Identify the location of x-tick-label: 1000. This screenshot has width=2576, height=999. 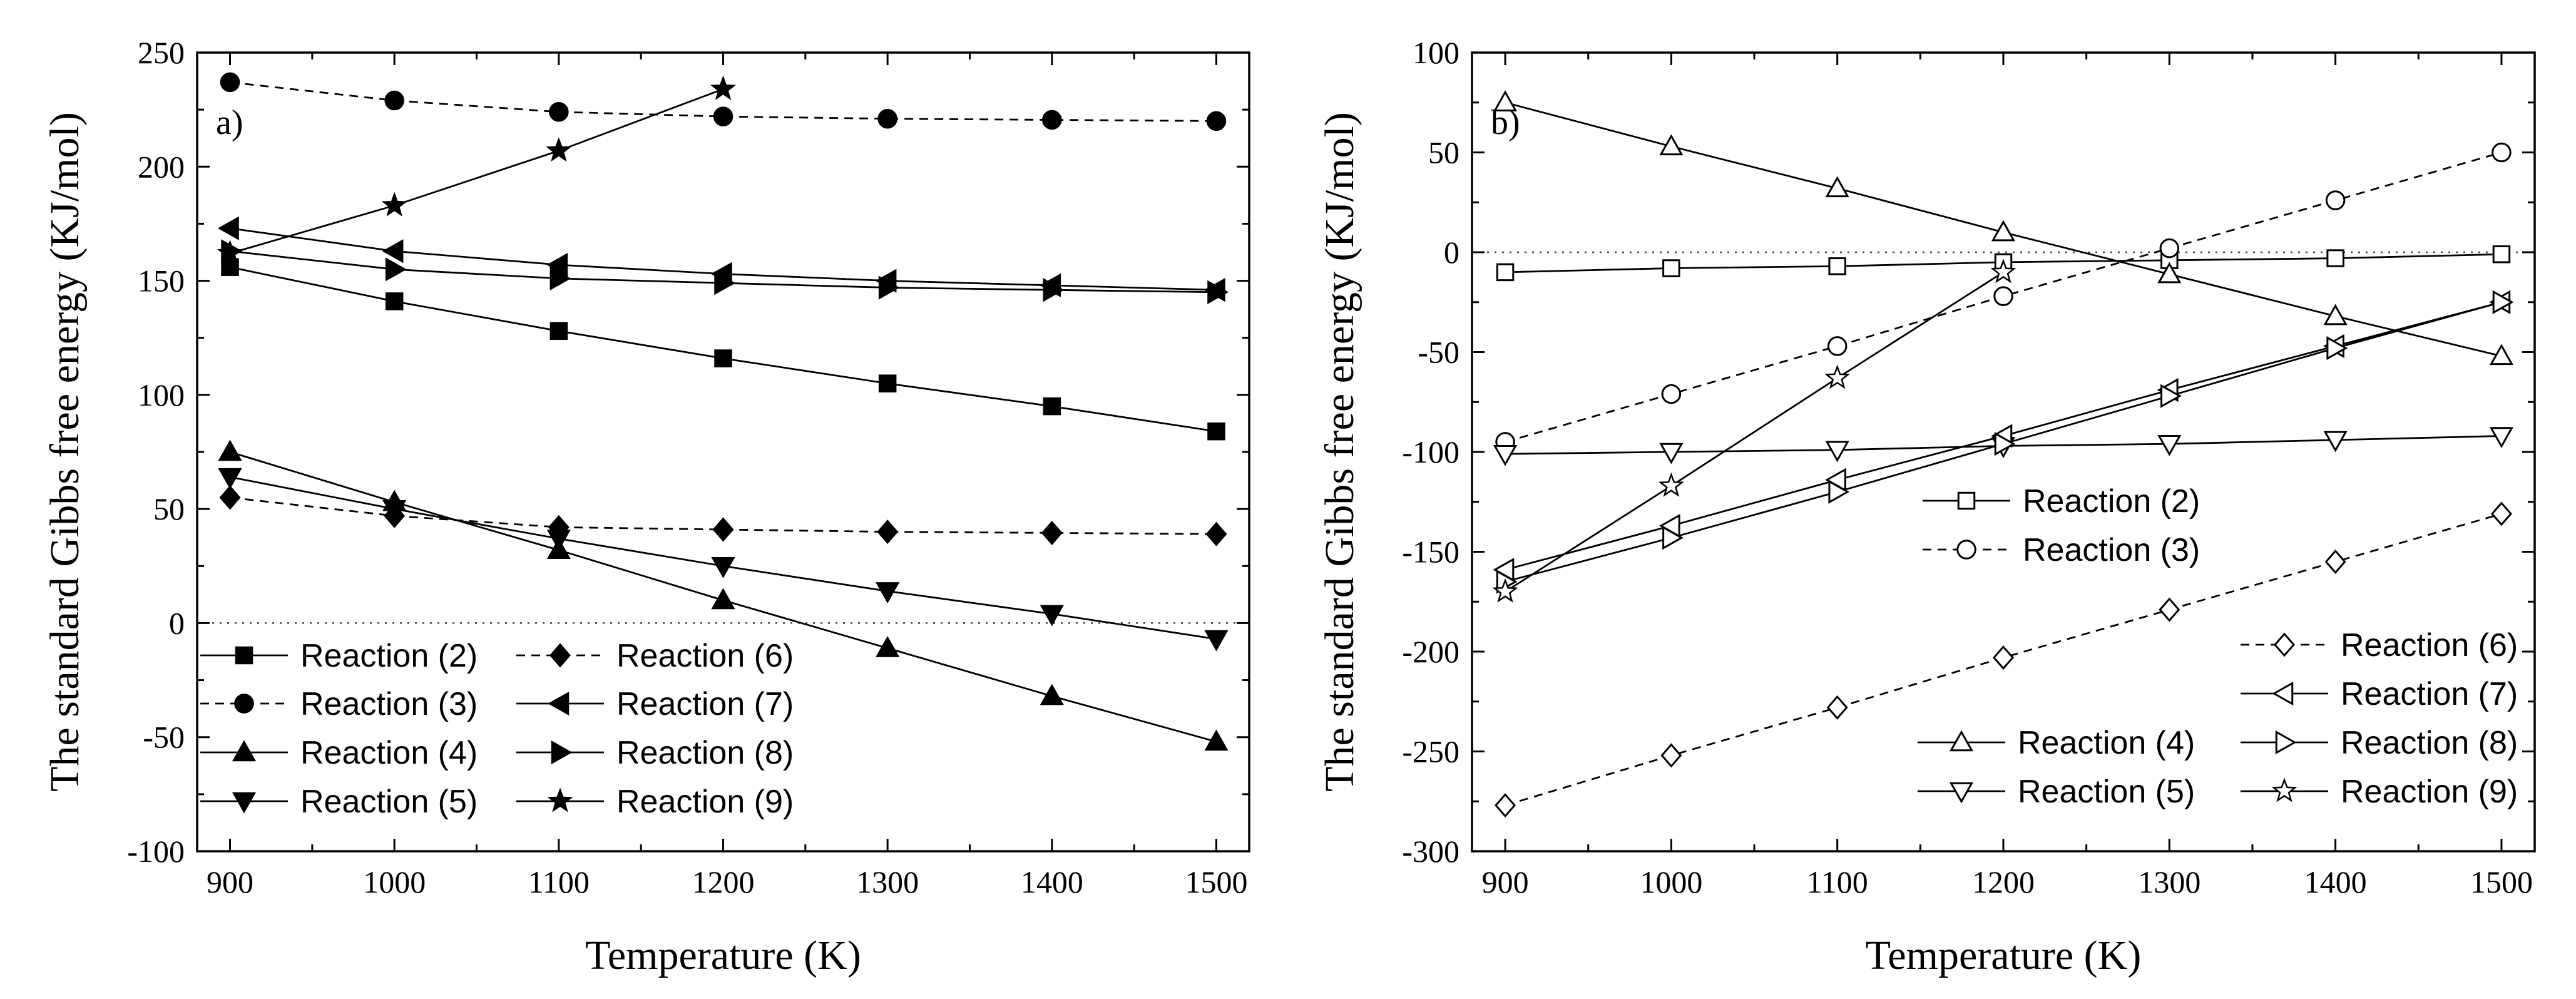
(1671, 881).